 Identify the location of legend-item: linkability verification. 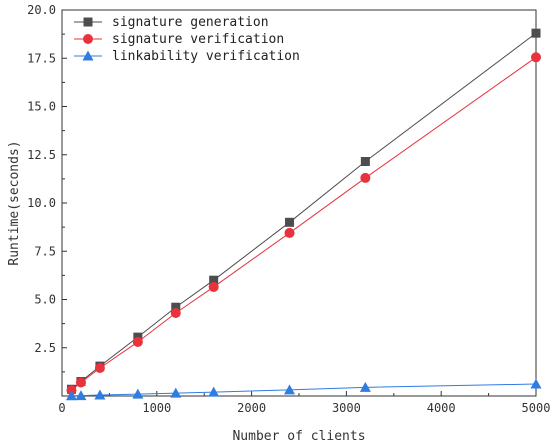
(187, 56).